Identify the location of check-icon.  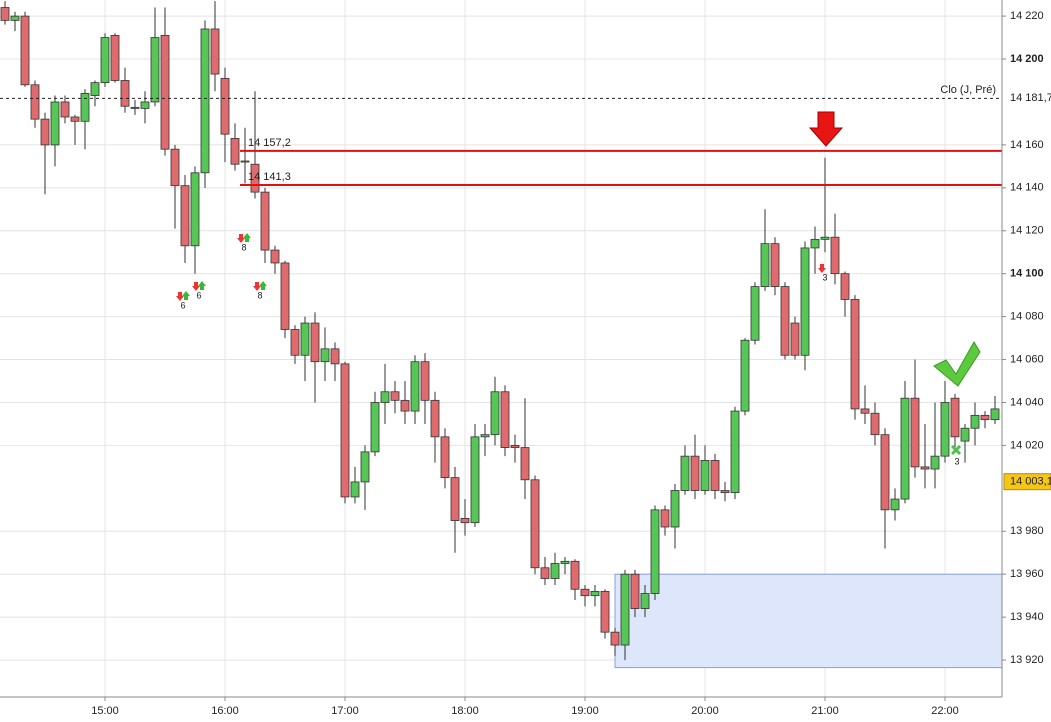
(957, 364).